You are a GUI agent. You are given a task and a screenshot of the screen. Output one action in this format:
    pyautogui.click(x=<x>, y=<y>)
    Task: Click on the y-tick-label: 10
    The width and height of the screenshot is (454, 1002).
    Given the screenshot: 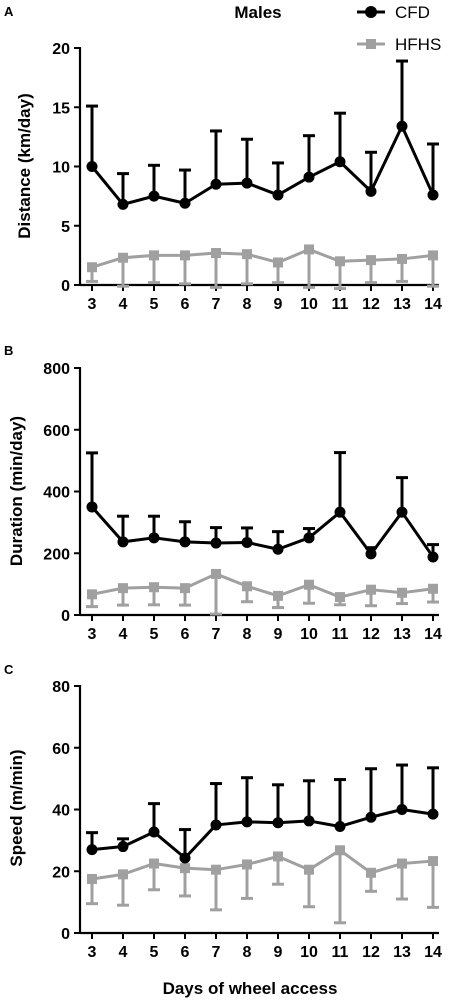 What is the action you would take?
    pyautogui.click(x=61, y=168)
    